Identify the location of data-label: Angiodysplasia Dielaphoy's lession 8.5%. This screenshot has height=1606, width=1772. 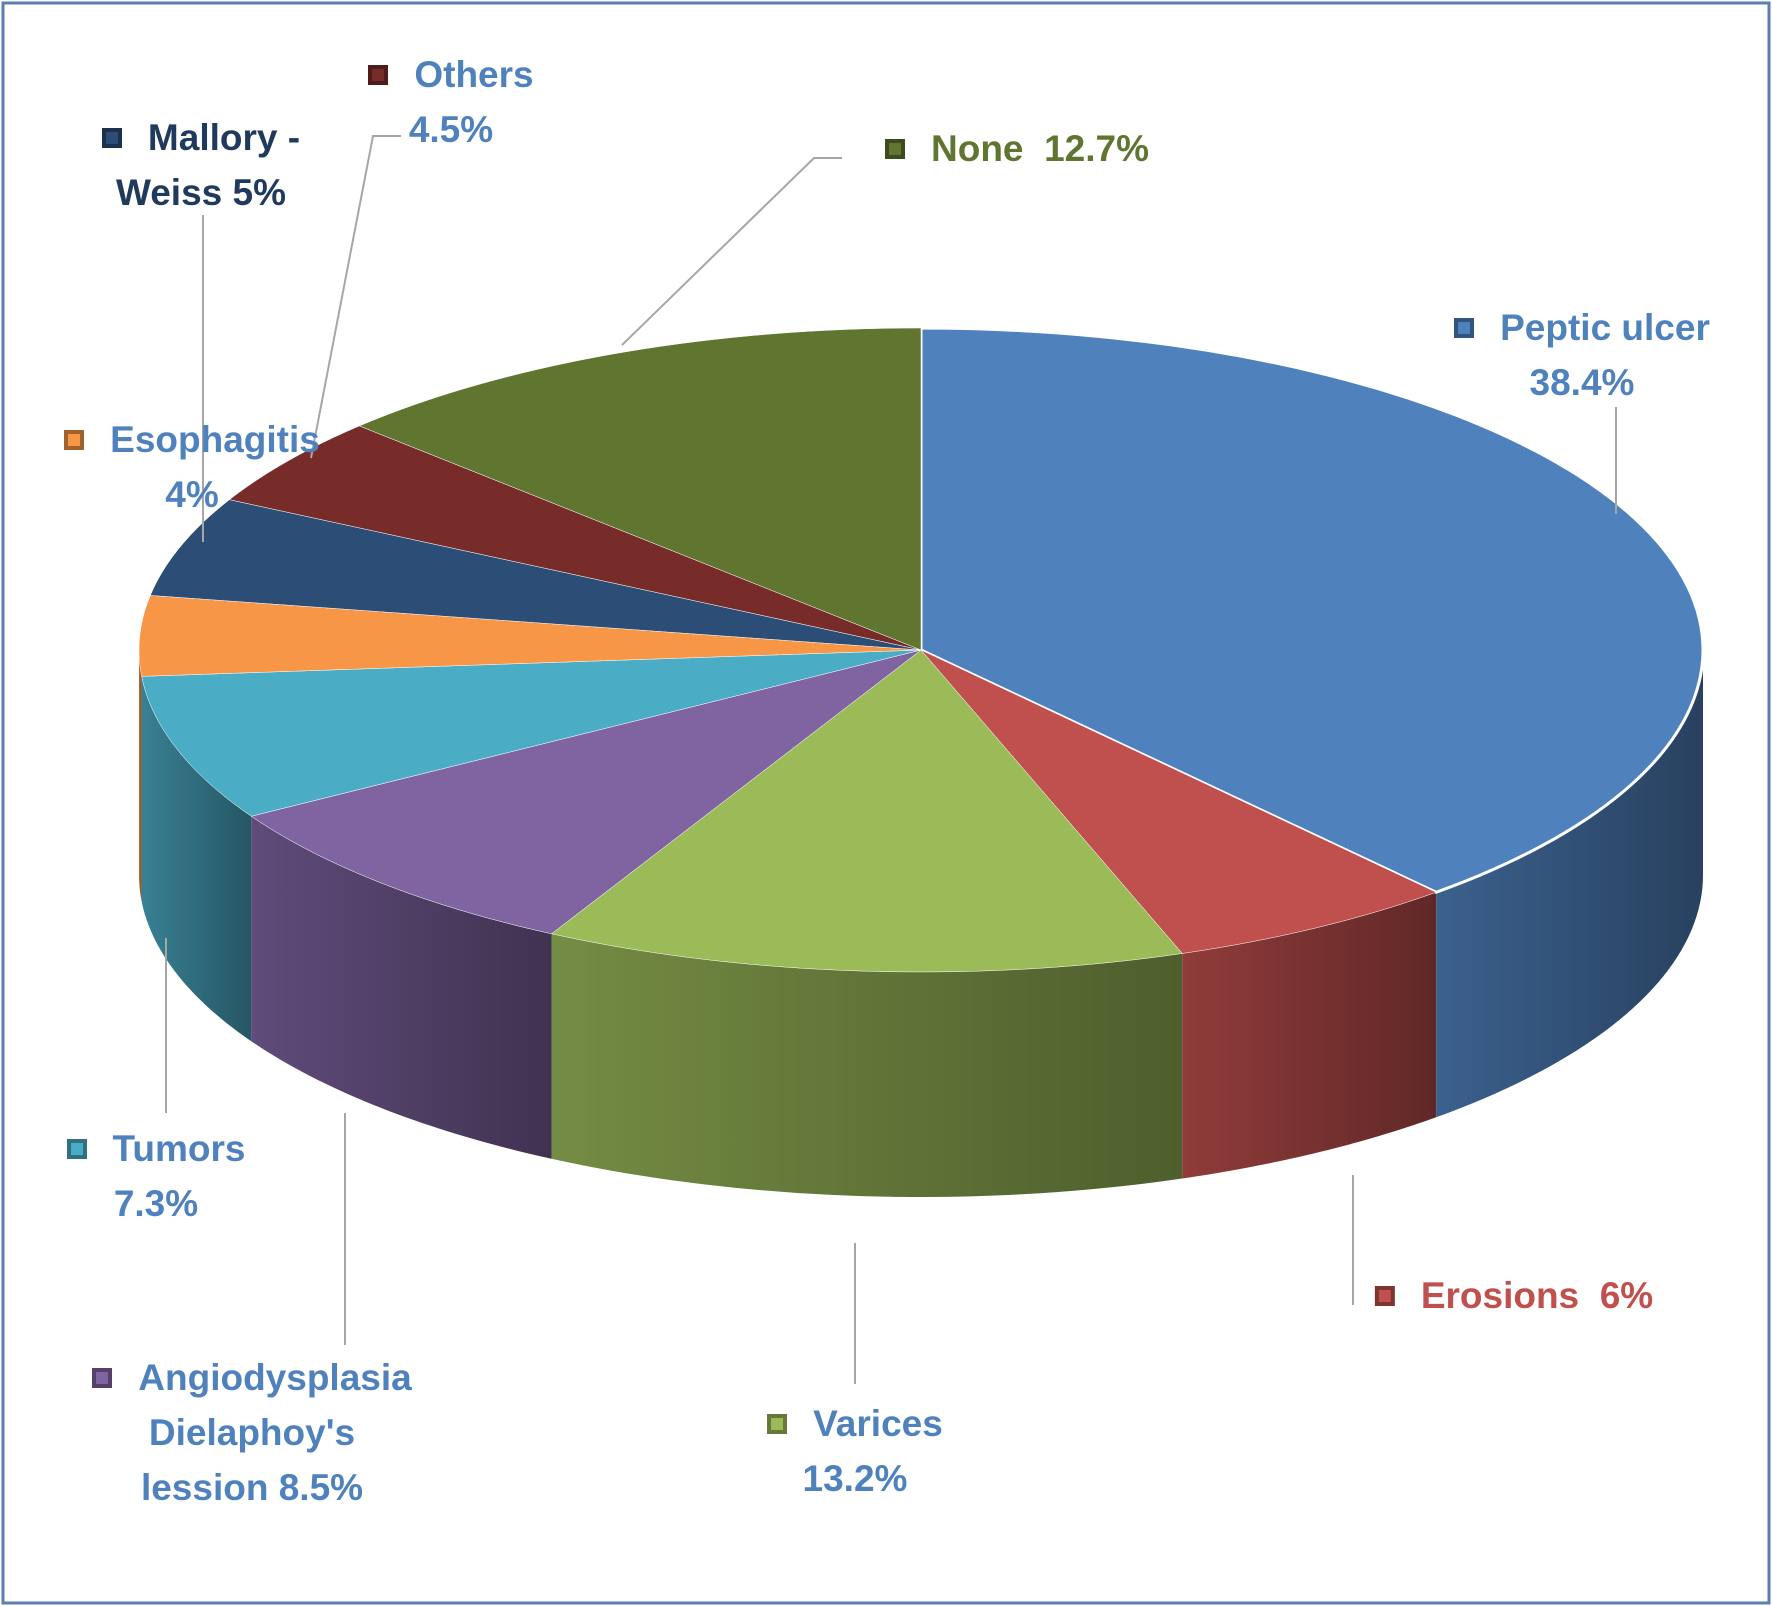
(252, 1432).